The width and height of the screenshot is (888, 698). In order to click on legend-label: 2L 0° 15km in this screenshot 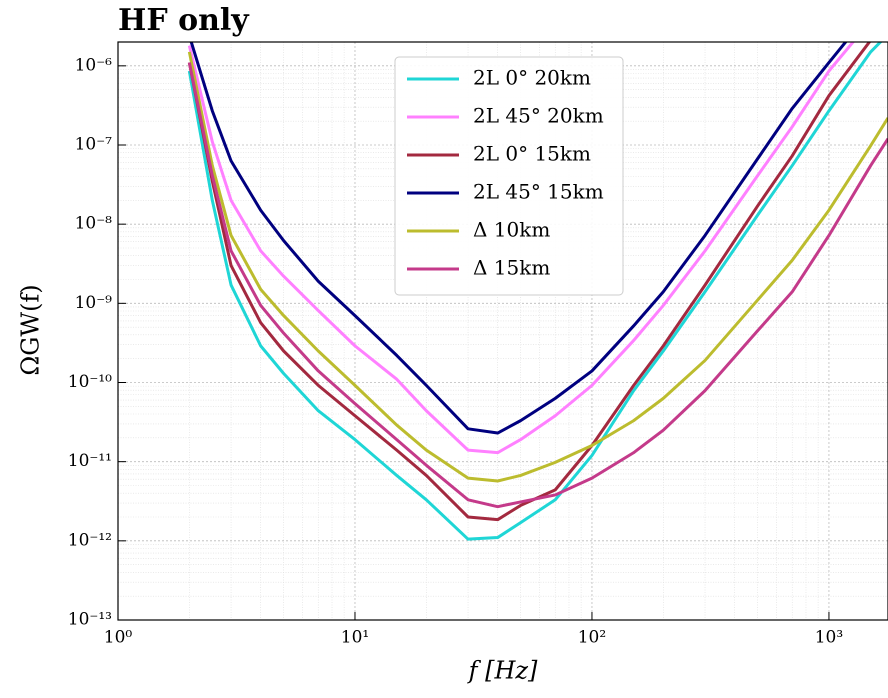, I will do `click(532, 154)`.